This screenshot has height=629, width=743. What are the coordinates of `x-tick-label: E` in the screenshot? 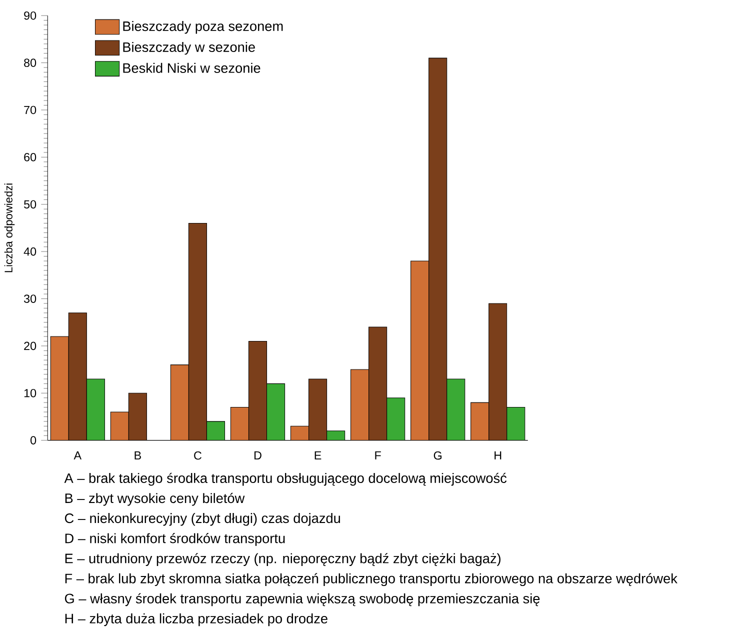 It's located at (318, 455).